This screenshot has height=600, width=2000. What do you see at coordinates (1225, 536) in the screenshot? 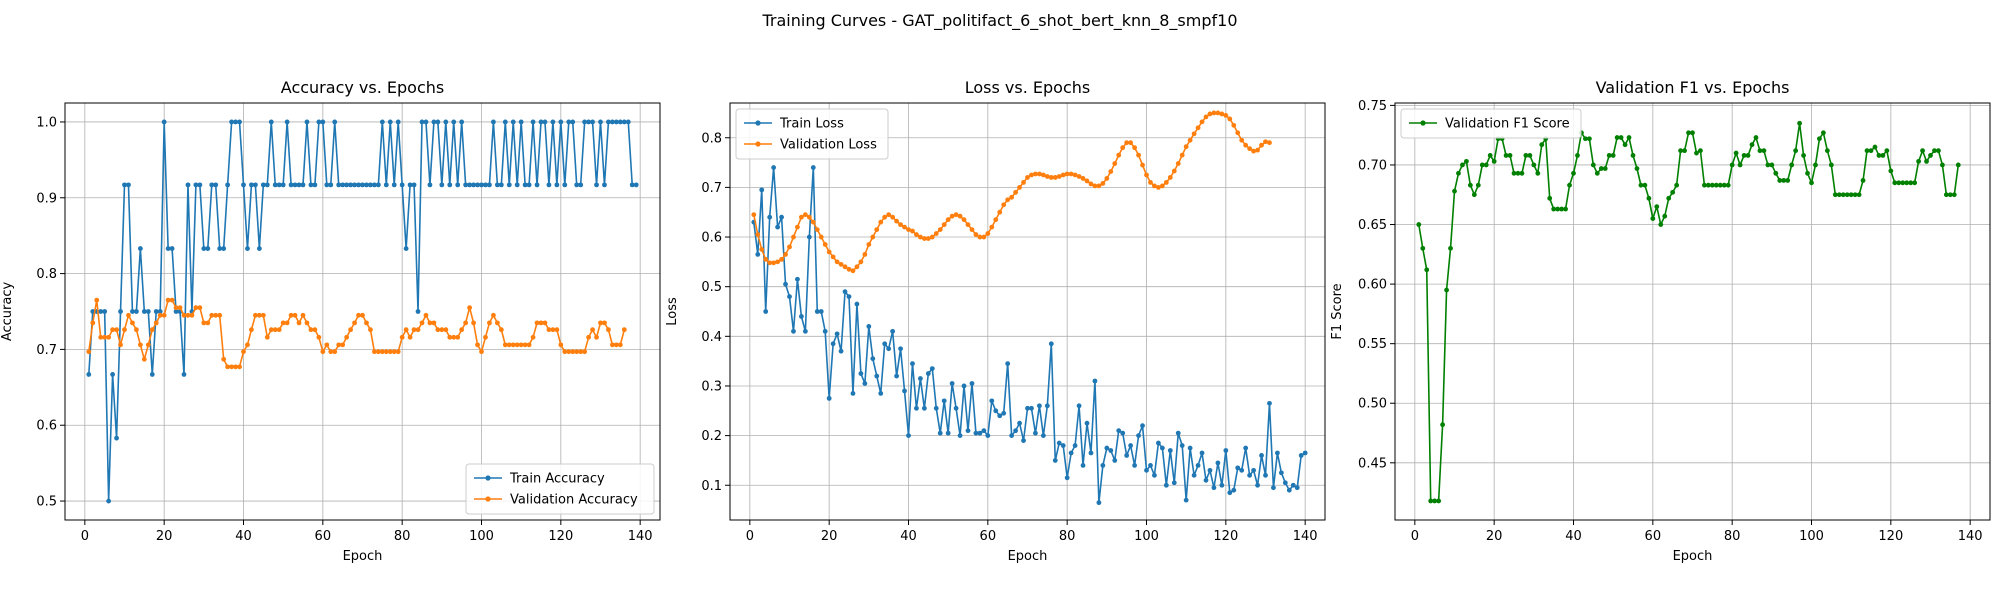
I see `x-tick-label: 120` at bounding box center [1225, 536].